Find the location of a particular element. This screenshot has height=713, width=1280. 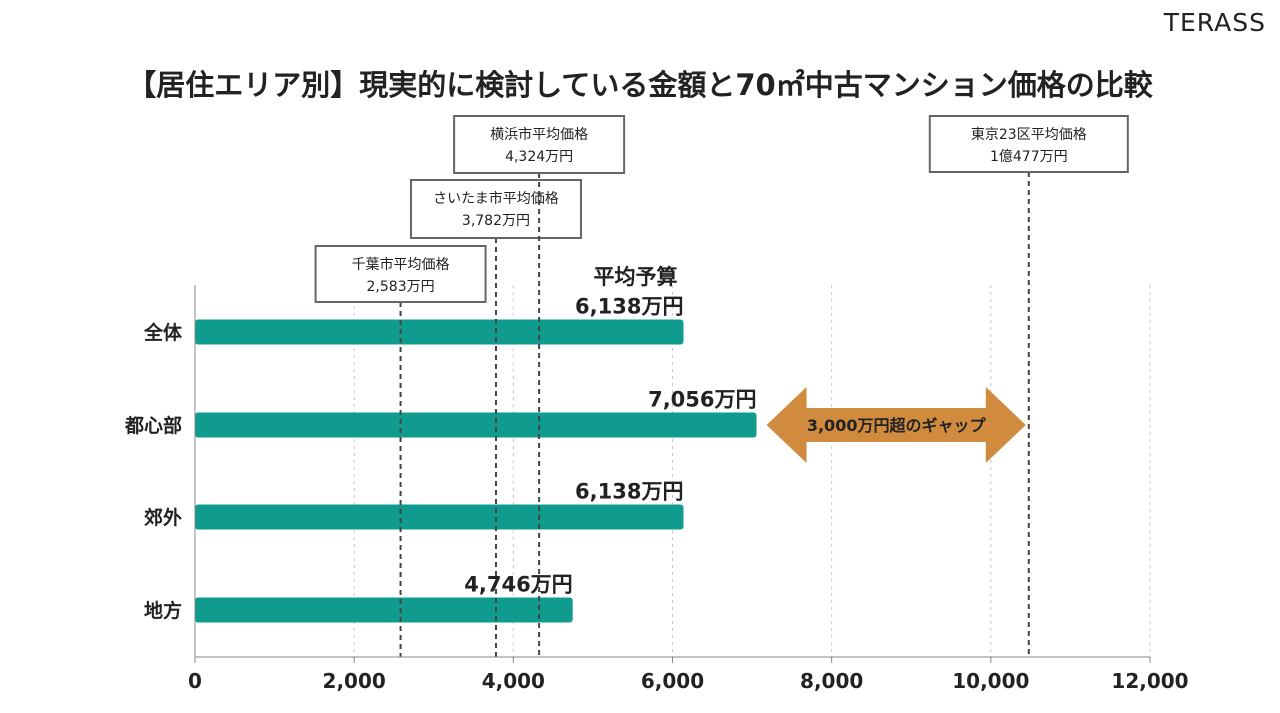

x-tick-label: 0 is located at coordinates (195, 681).